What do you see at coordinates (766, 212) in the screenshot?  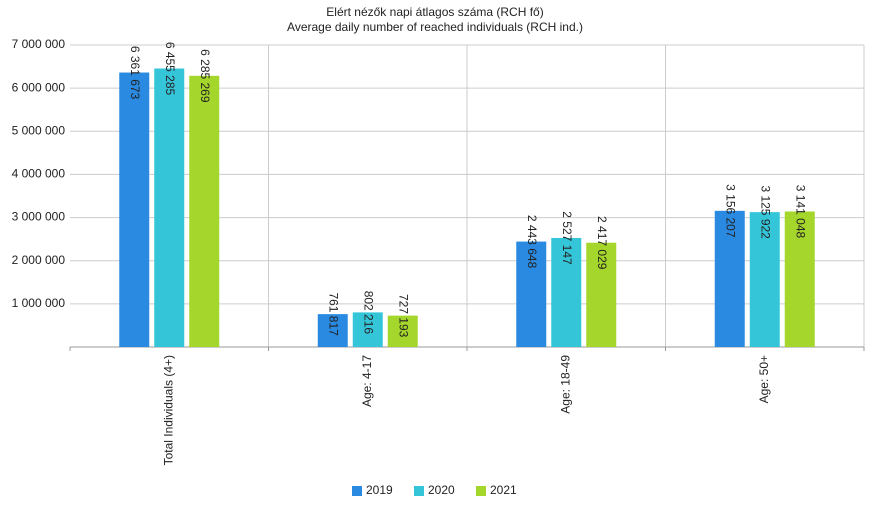 I see `value-label: 3 125 922` at bounding box center [766, 212].